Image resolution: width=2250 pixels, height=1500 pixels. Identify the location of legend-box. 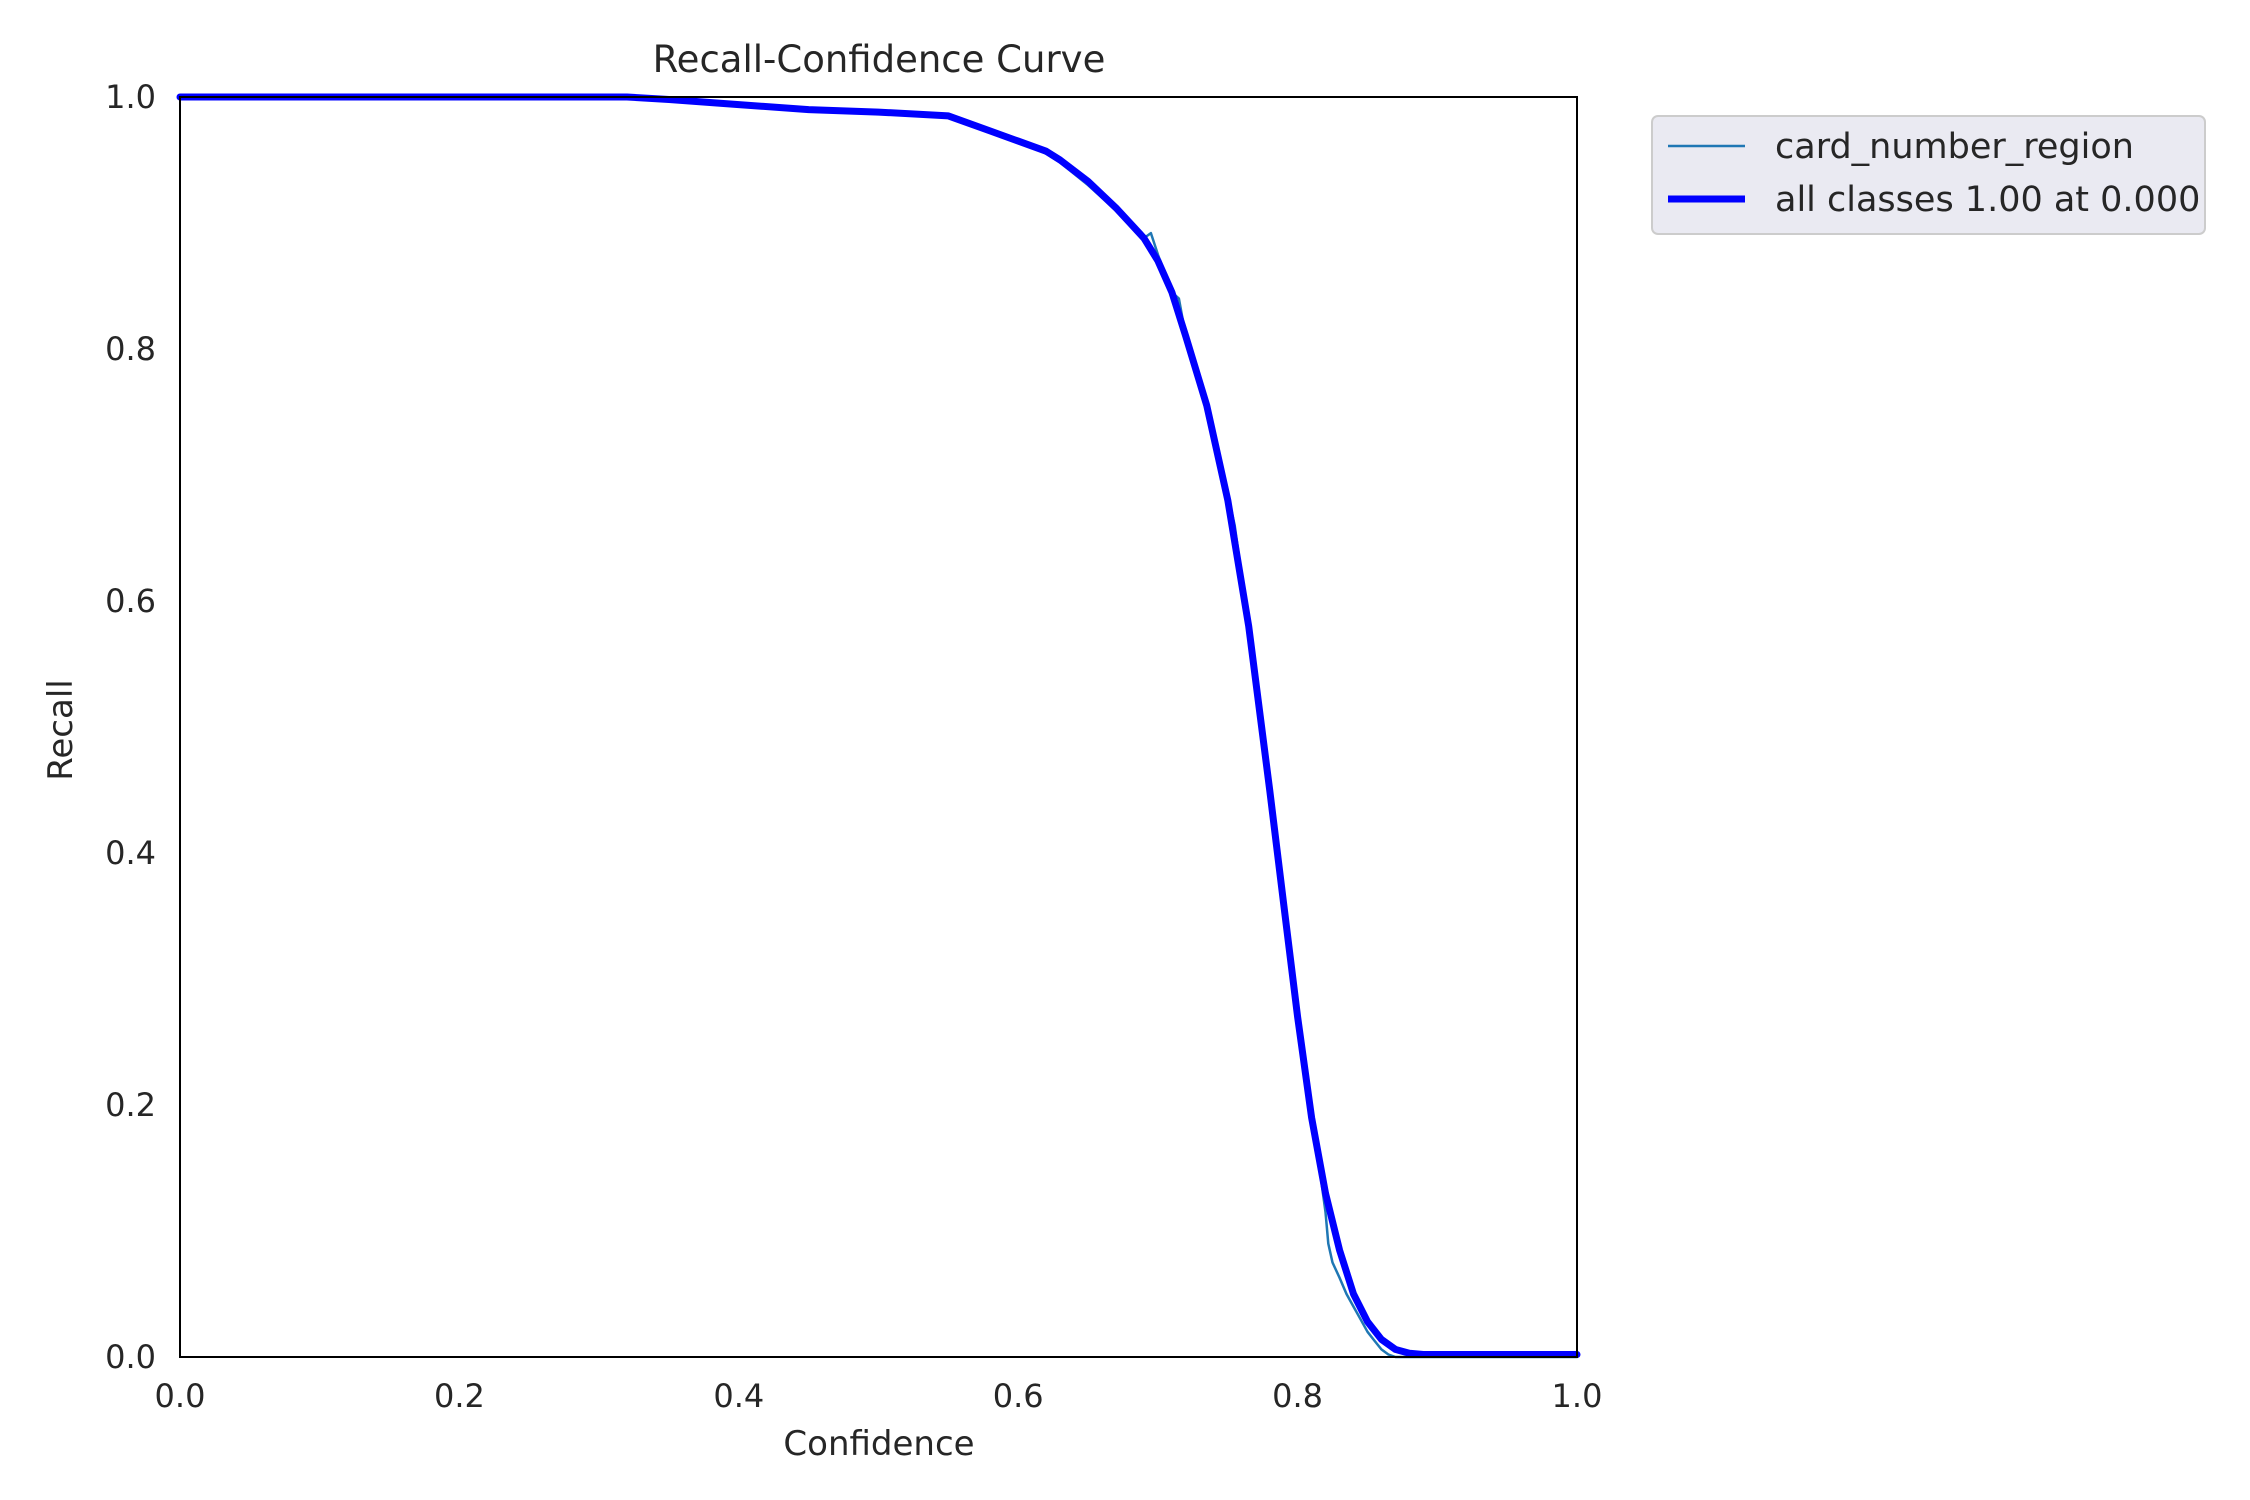
(1928, 175).